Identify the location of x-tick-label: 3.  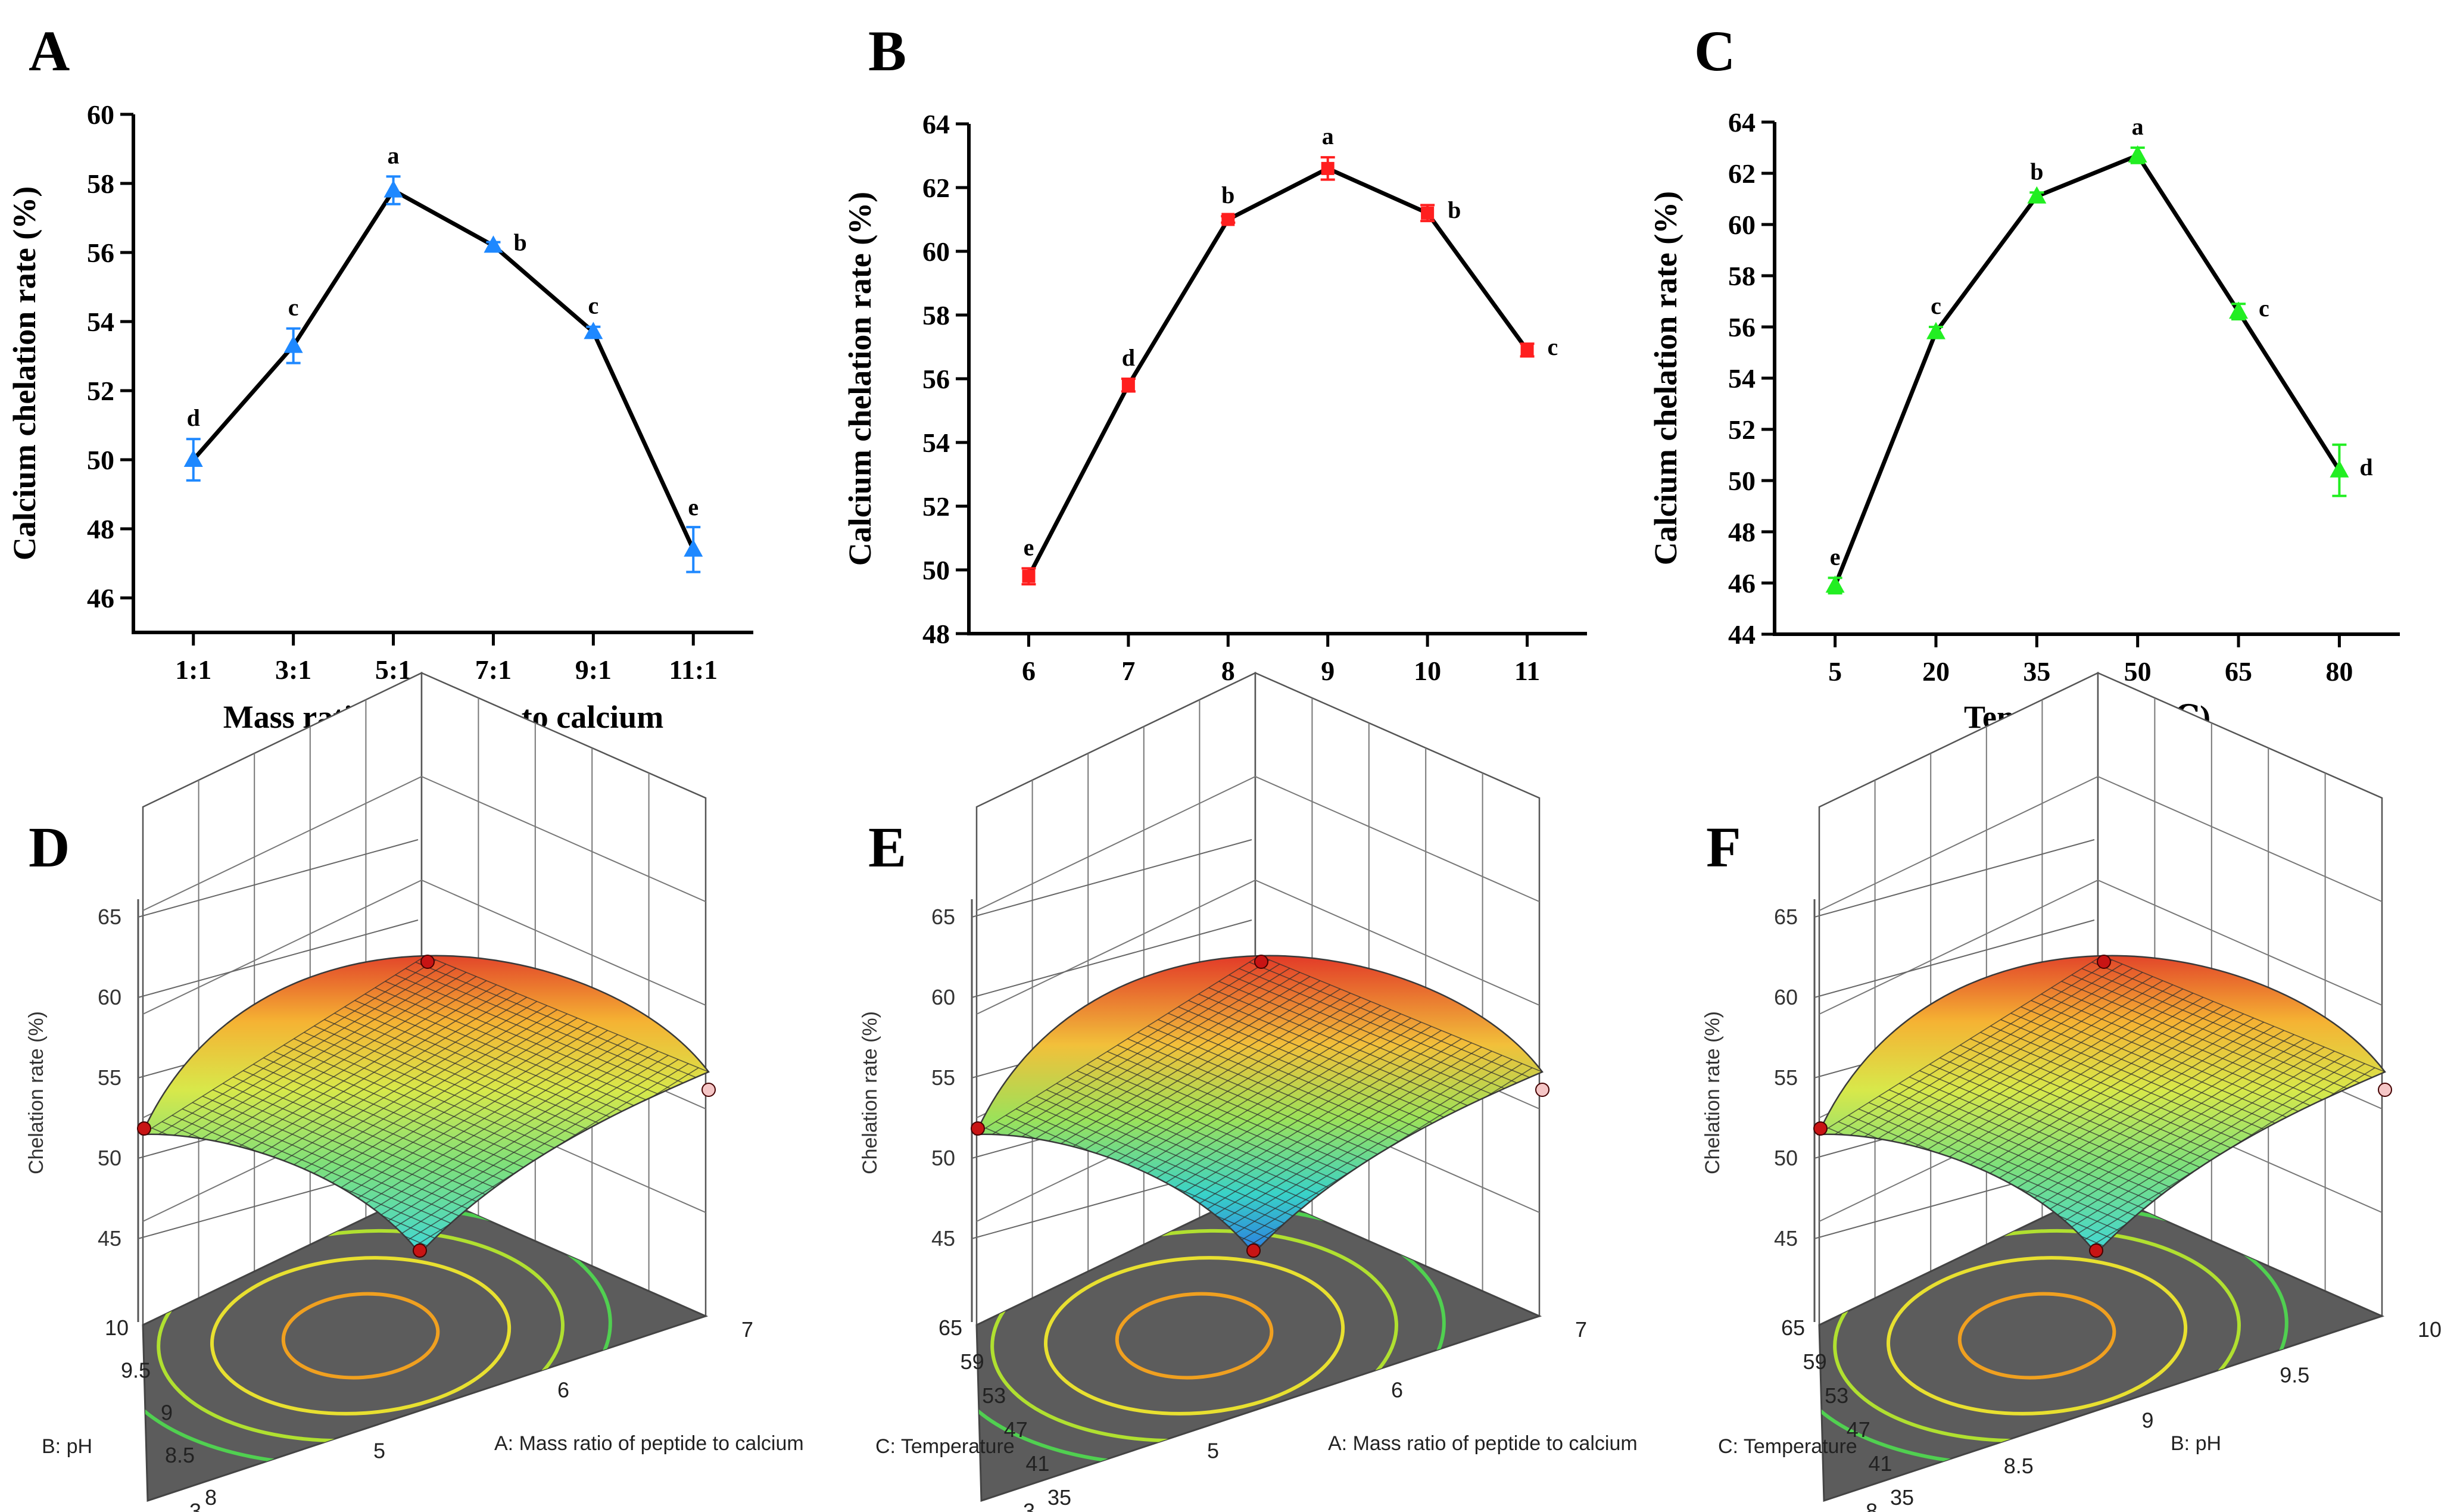
(1029, 1505).